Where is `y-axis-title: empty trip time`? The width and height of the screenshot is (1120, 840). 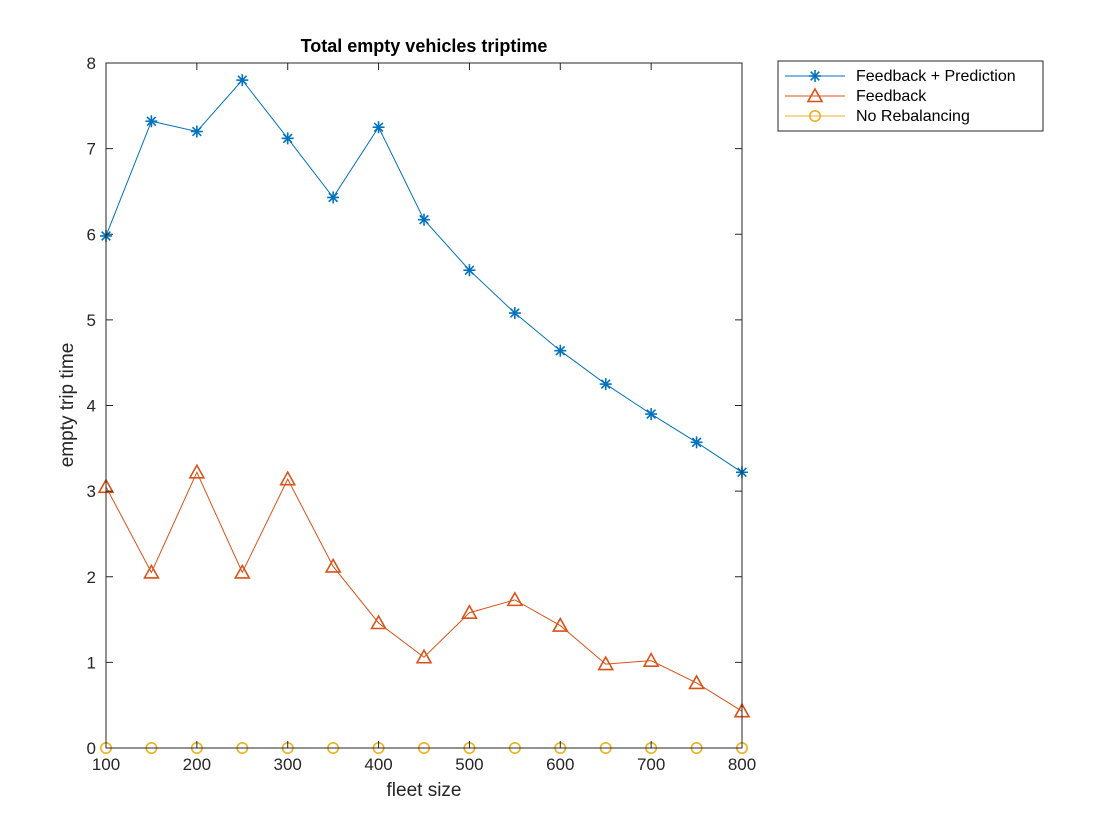
y-axis-title: empty trip time is located at coordinates (67, 405).